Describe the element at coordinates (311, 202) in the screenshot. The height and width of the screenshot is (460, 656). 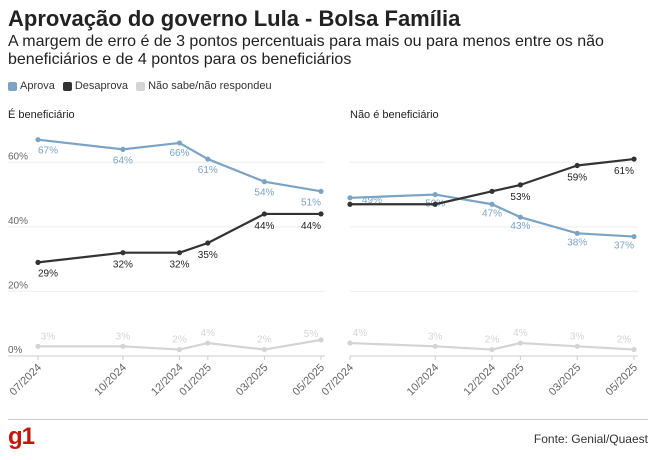
I see `data-label-aprova-1-5: 51%` at that location.